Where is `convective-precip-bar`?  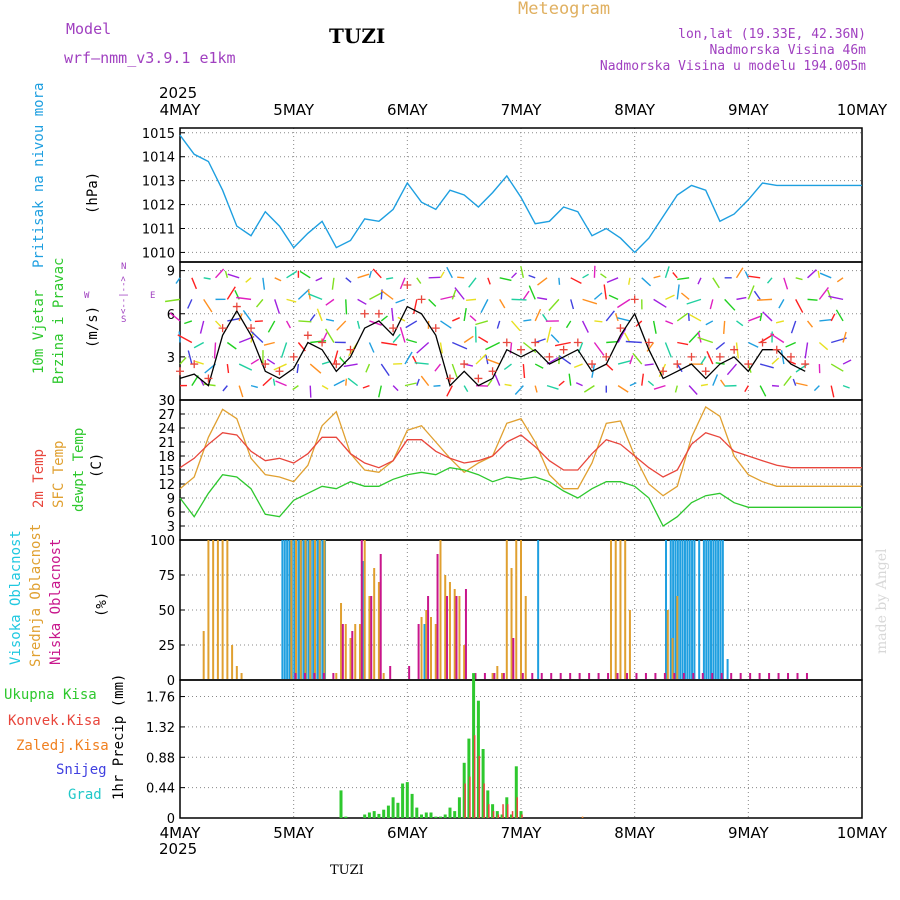 convective-precip-bar is located at coordinates (465, 800).